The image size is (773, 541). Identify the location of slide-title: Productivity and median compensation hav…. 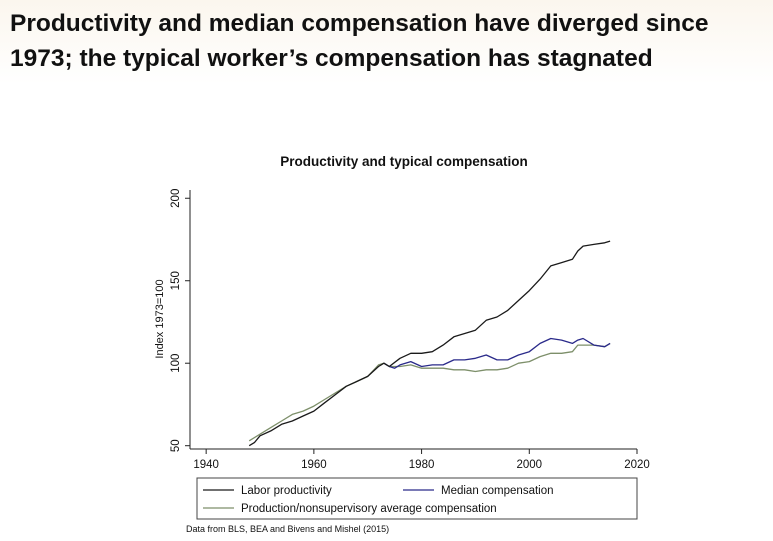
(390, 41).